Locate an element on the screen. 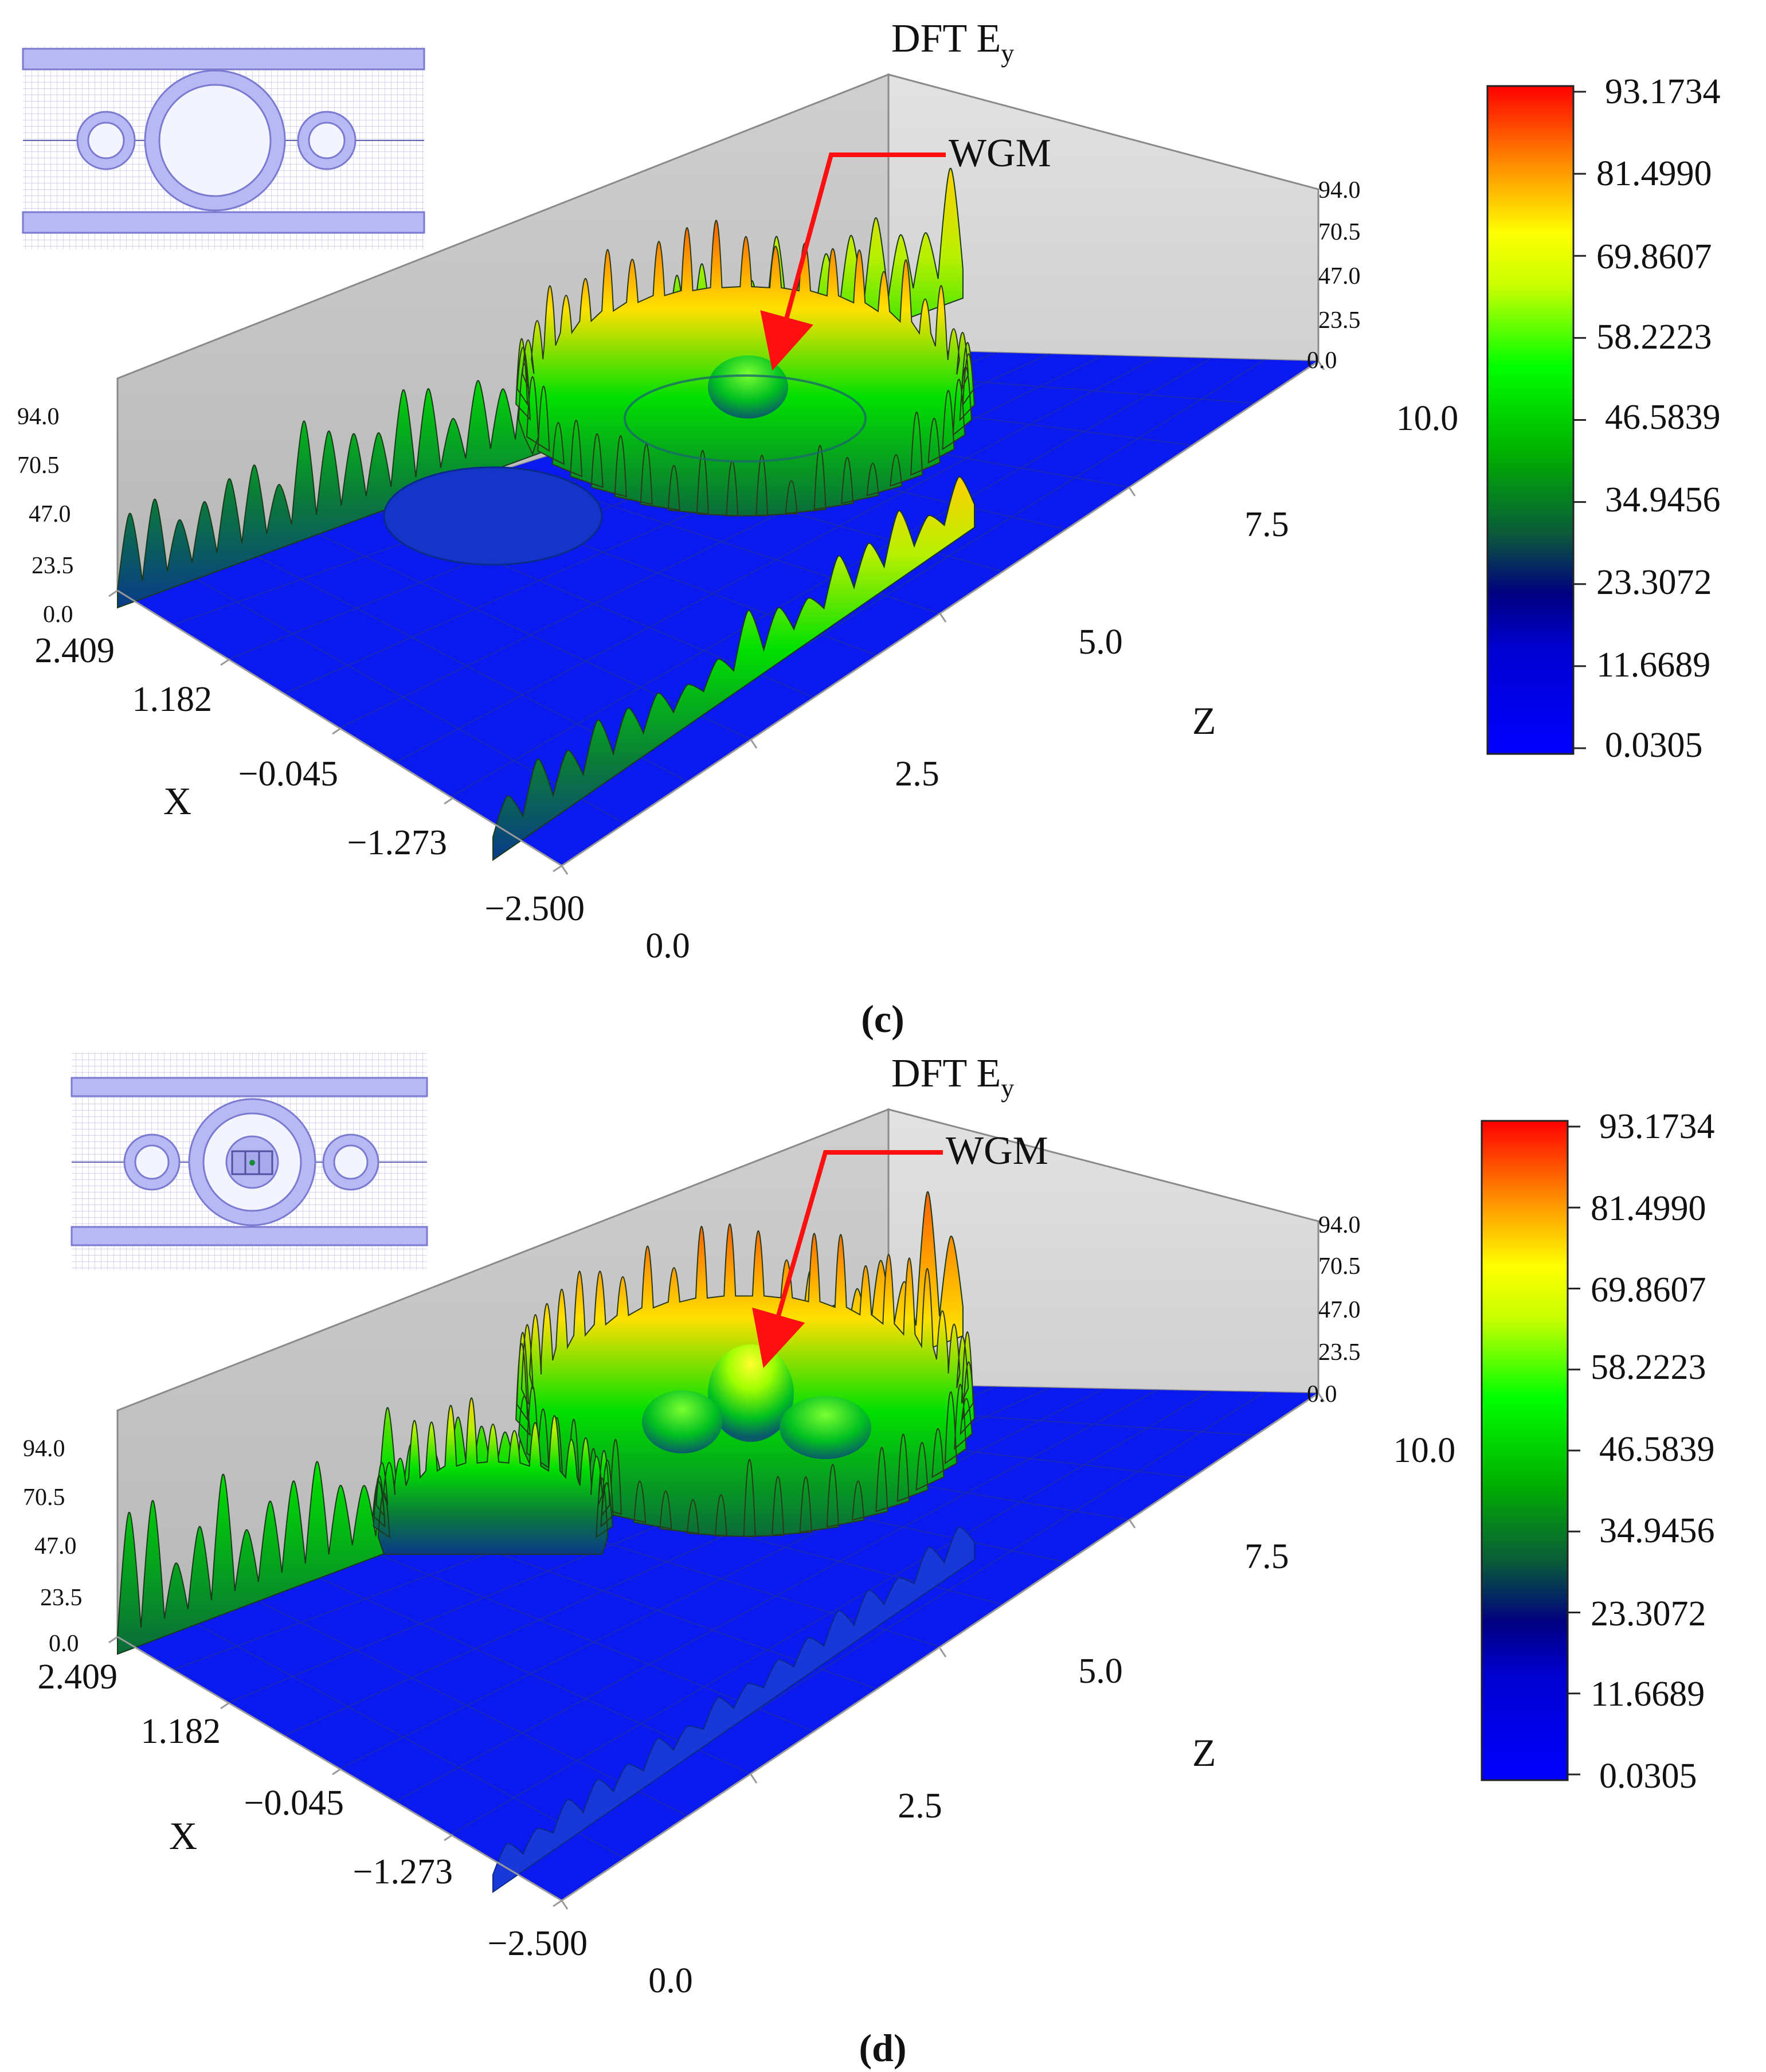  left-ring is located at coordinates (493, 516).